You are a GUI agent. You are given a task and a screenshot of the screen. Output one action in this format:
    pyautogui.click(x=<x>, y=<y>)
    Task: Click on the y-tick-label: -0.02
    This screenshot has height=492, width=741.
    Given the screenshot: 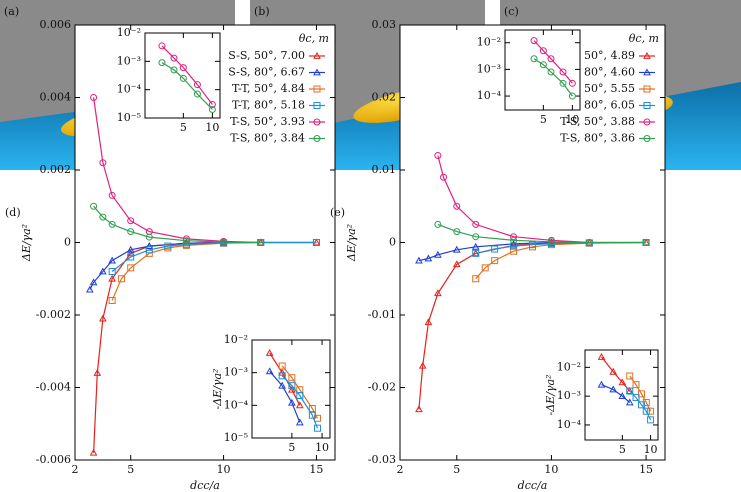 What is the action you would take?
    pyautogui.click(x=382, y=387)
    